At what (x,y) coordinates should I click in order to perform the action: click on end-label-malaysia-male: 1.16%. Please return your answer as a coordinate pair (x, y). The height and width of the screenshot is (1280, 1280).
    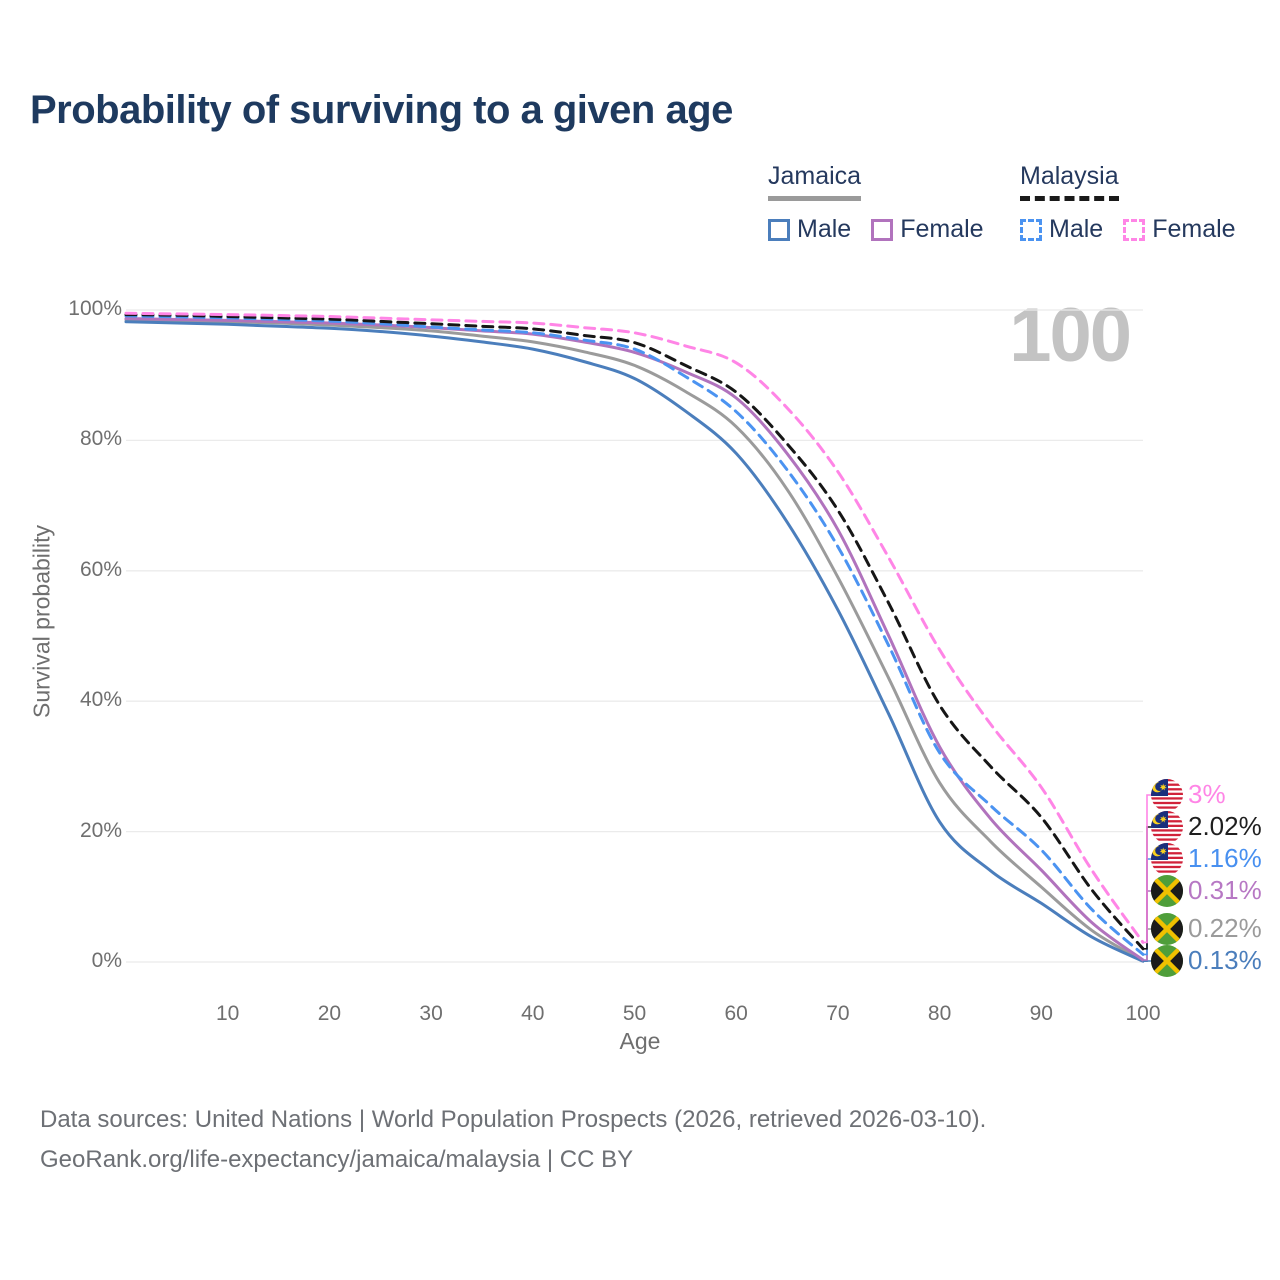
    Looking at the image, I should click on (1225, 858).